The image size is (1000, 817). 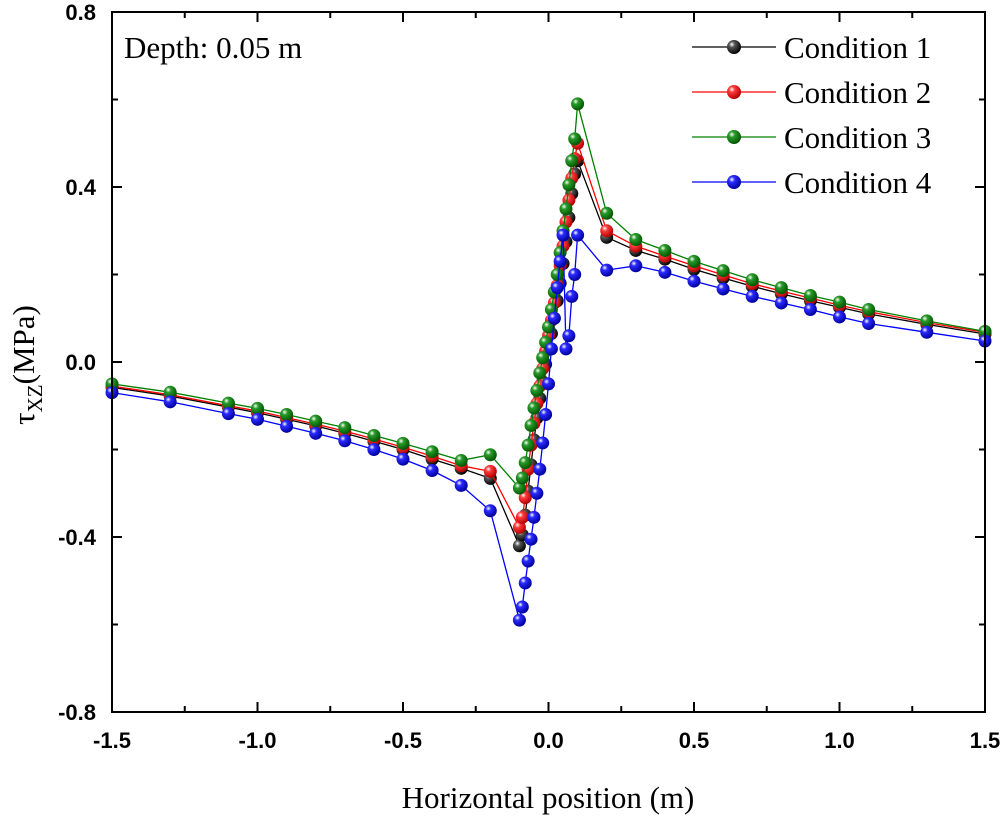 I want to click on y-tick-label: -0.8, so click(x=77, y=712).